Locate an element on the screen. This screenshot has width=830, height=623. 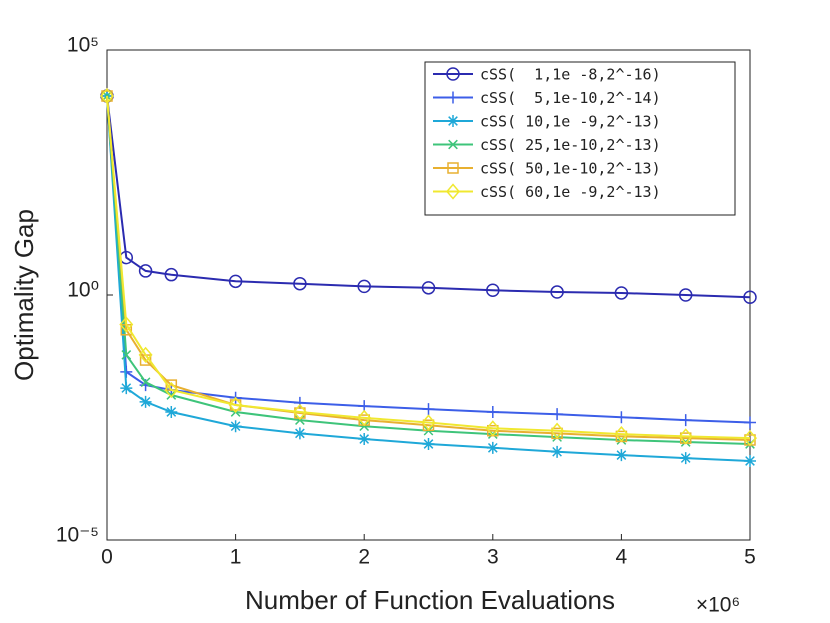
y-tick-label: 10⁻⁵ is located at coordinates (77, 535).